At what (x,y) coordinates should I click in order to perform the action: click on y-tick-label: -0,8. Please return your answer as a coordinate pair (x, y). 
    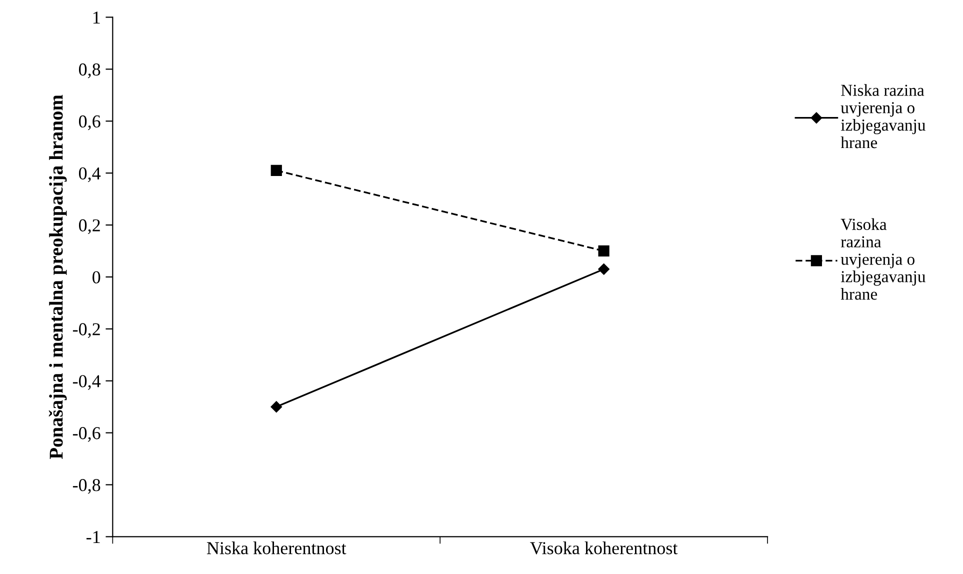
    Looking at the image, I should click on (86, 486).